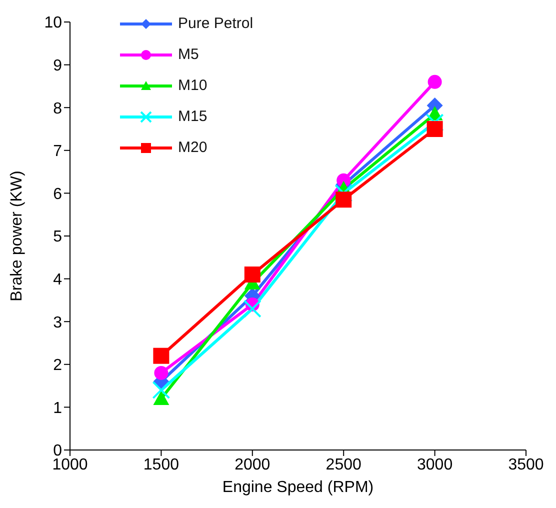  I want to click on y-tick-label: 10, so click(53, 23).